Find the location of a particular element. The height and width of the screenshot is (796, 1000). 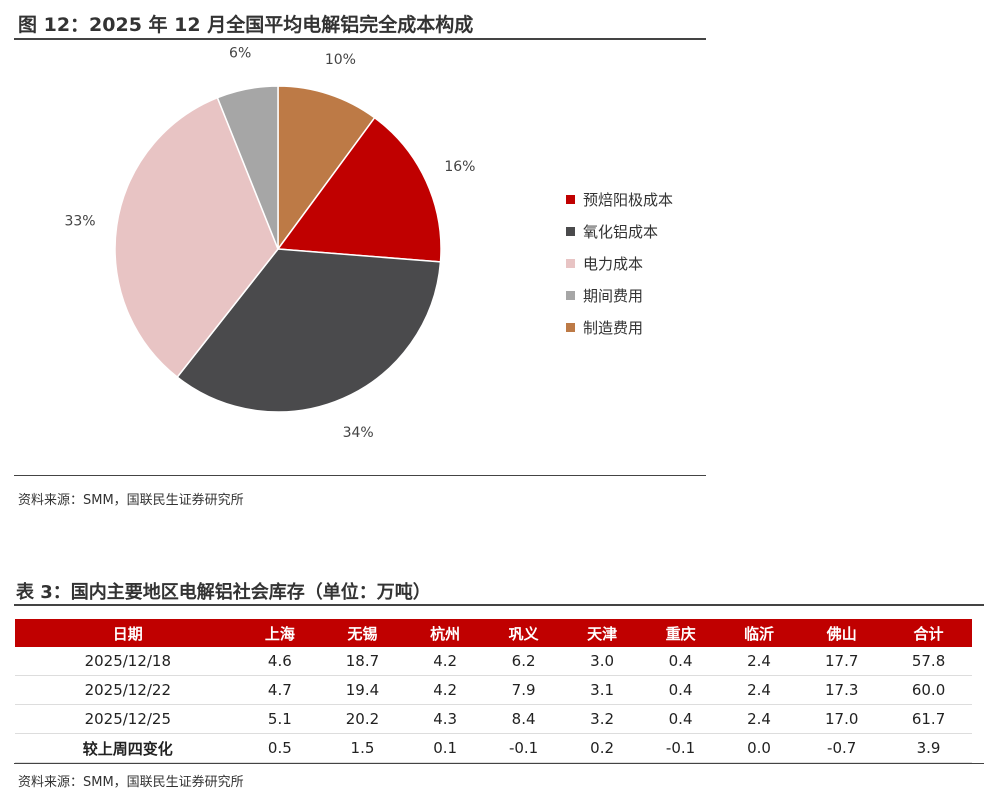

table-cell: 3.2 is located at coordinates (602, 719).